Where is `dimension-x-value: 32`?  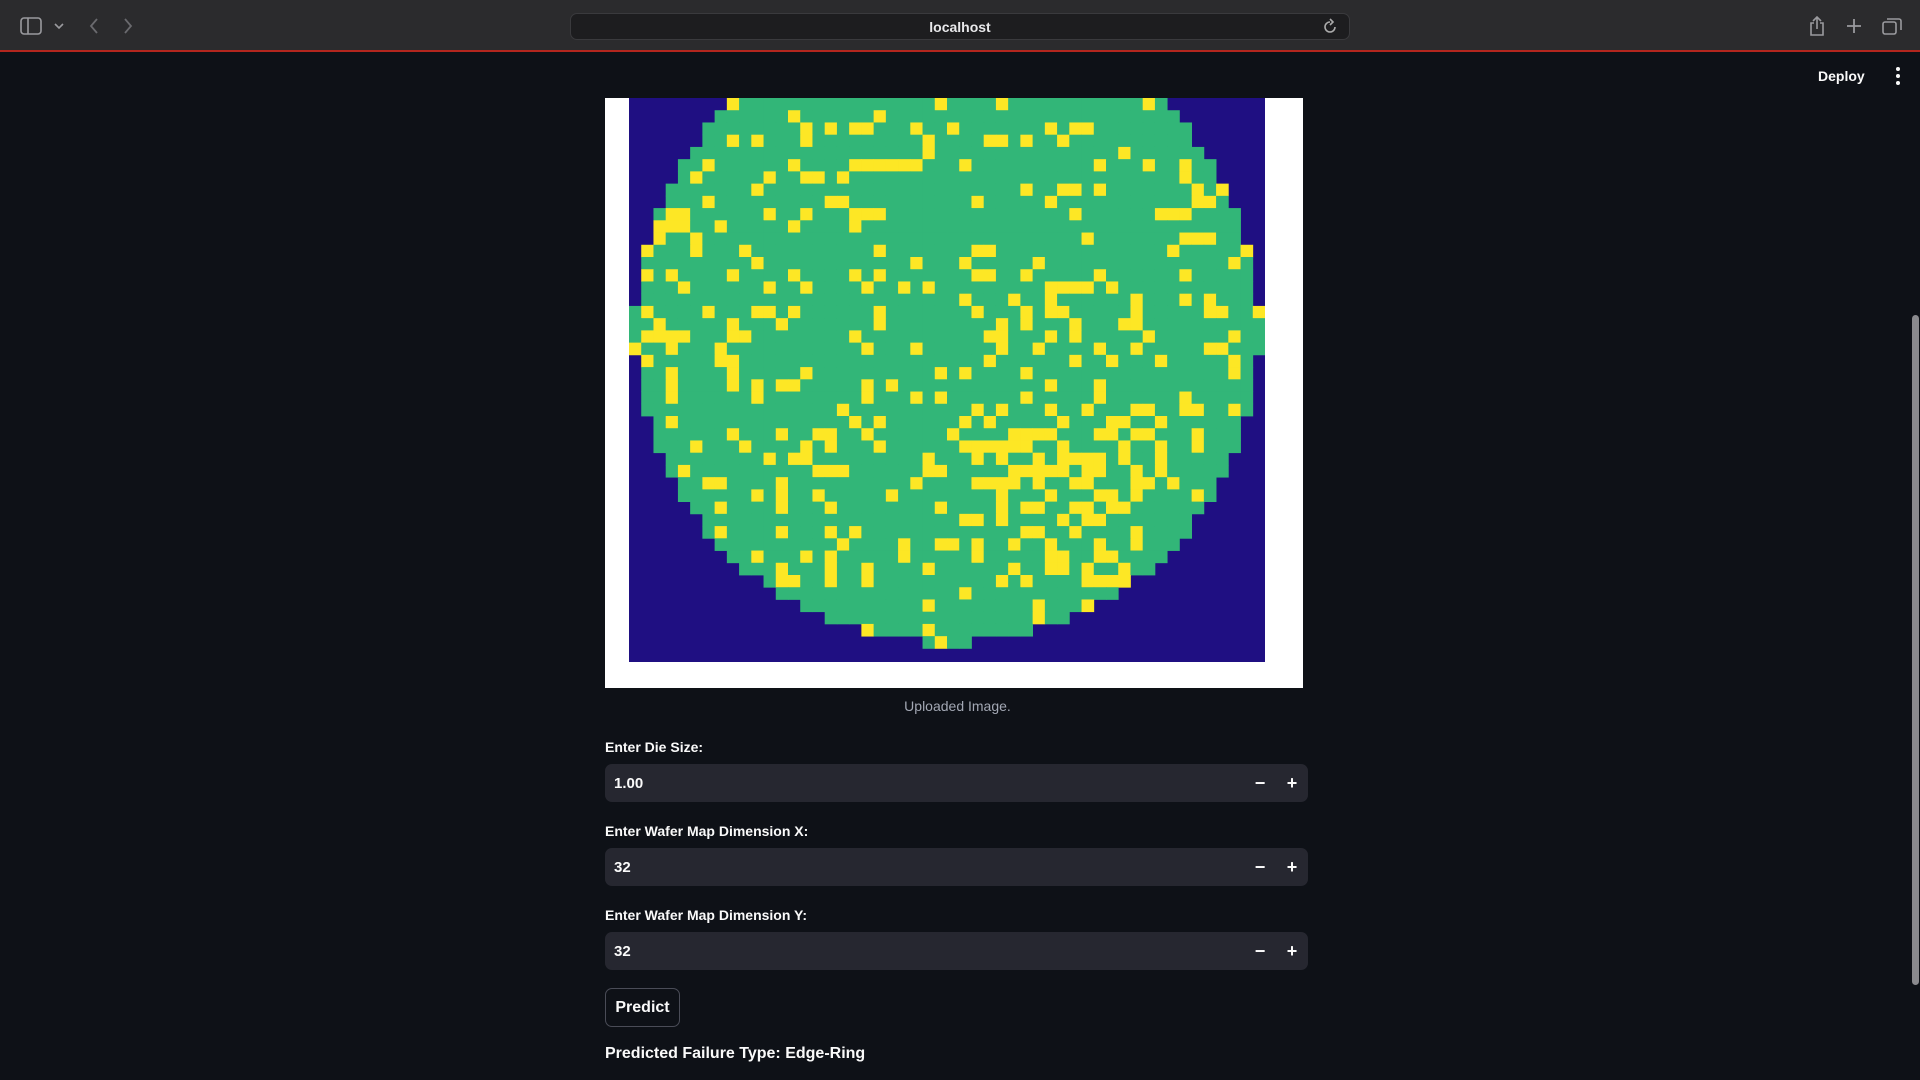
dimension-x-value: 32 is located at coordinates (622, 867).